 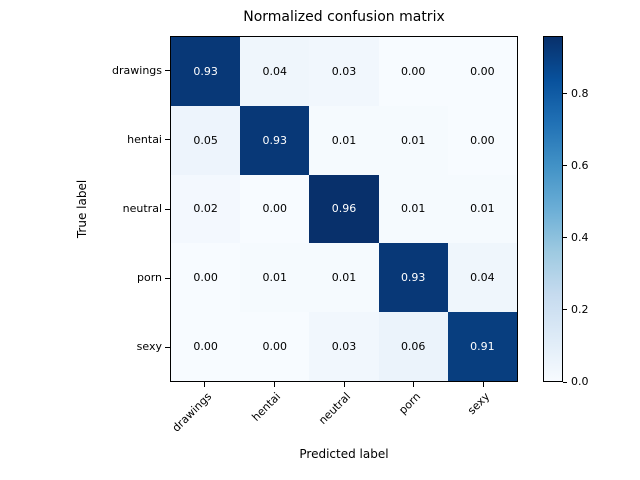 I want to click on matrix-cell: 0.96, so click(x=344, y=209).